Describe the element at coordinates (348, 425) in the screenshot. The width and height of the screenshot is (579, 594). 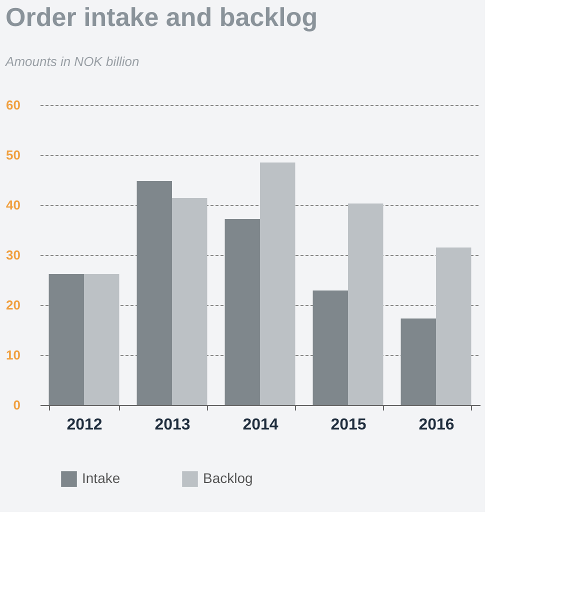
I see `x-tick-label: 2015` at that location.